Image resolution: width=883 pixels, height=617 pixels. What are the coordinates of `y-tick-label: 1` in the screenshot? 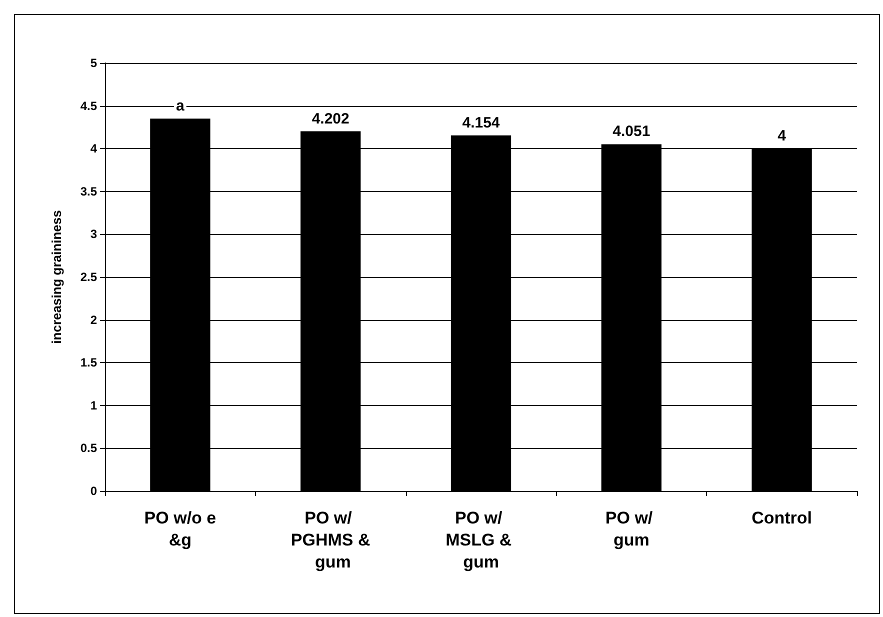 It's located at (94, 405).